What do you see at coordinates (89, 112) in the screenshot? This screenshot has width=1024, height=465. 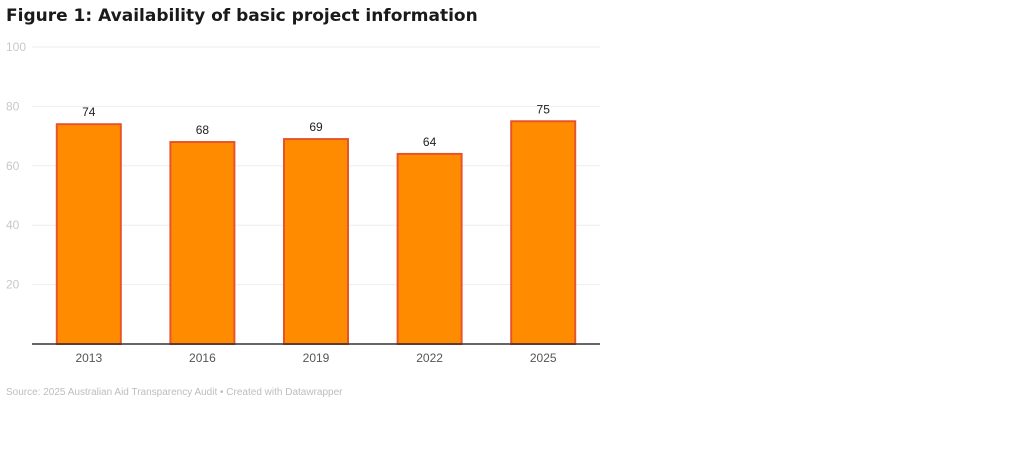 I see `data-label-2013: 74` at bounding box center [89, 112].